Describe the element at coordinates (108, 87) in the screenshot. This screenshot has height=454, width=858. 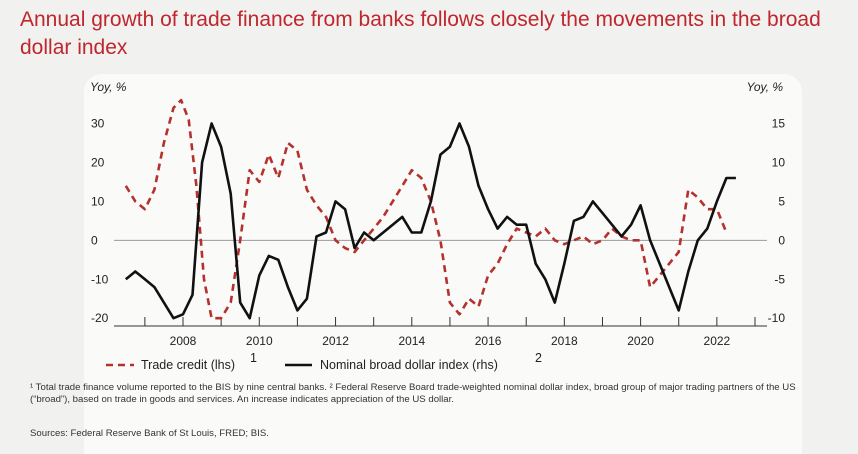
I see `left-axis-unit-label: Yoy, %` at that location.